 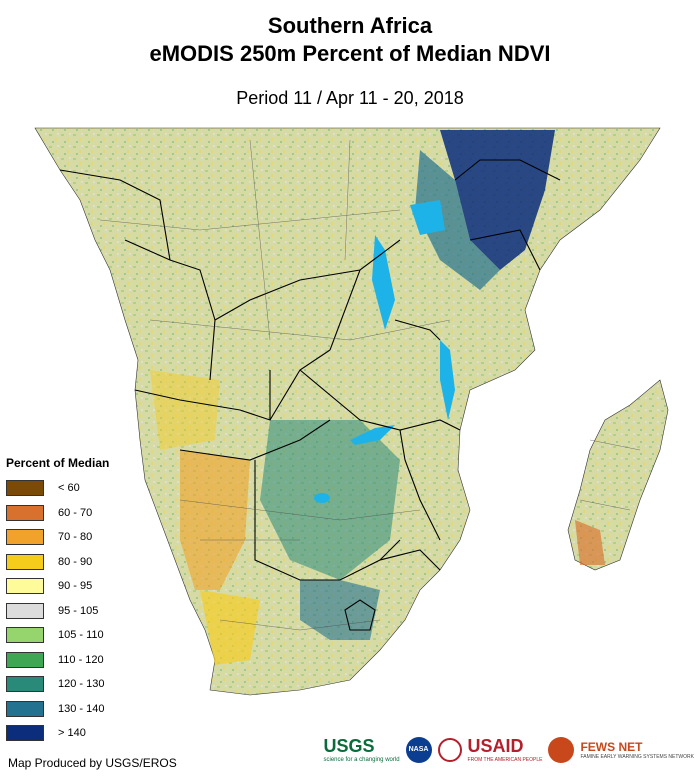 I want to click on legend-item: 130 - 140, so click(x=66, y=709).